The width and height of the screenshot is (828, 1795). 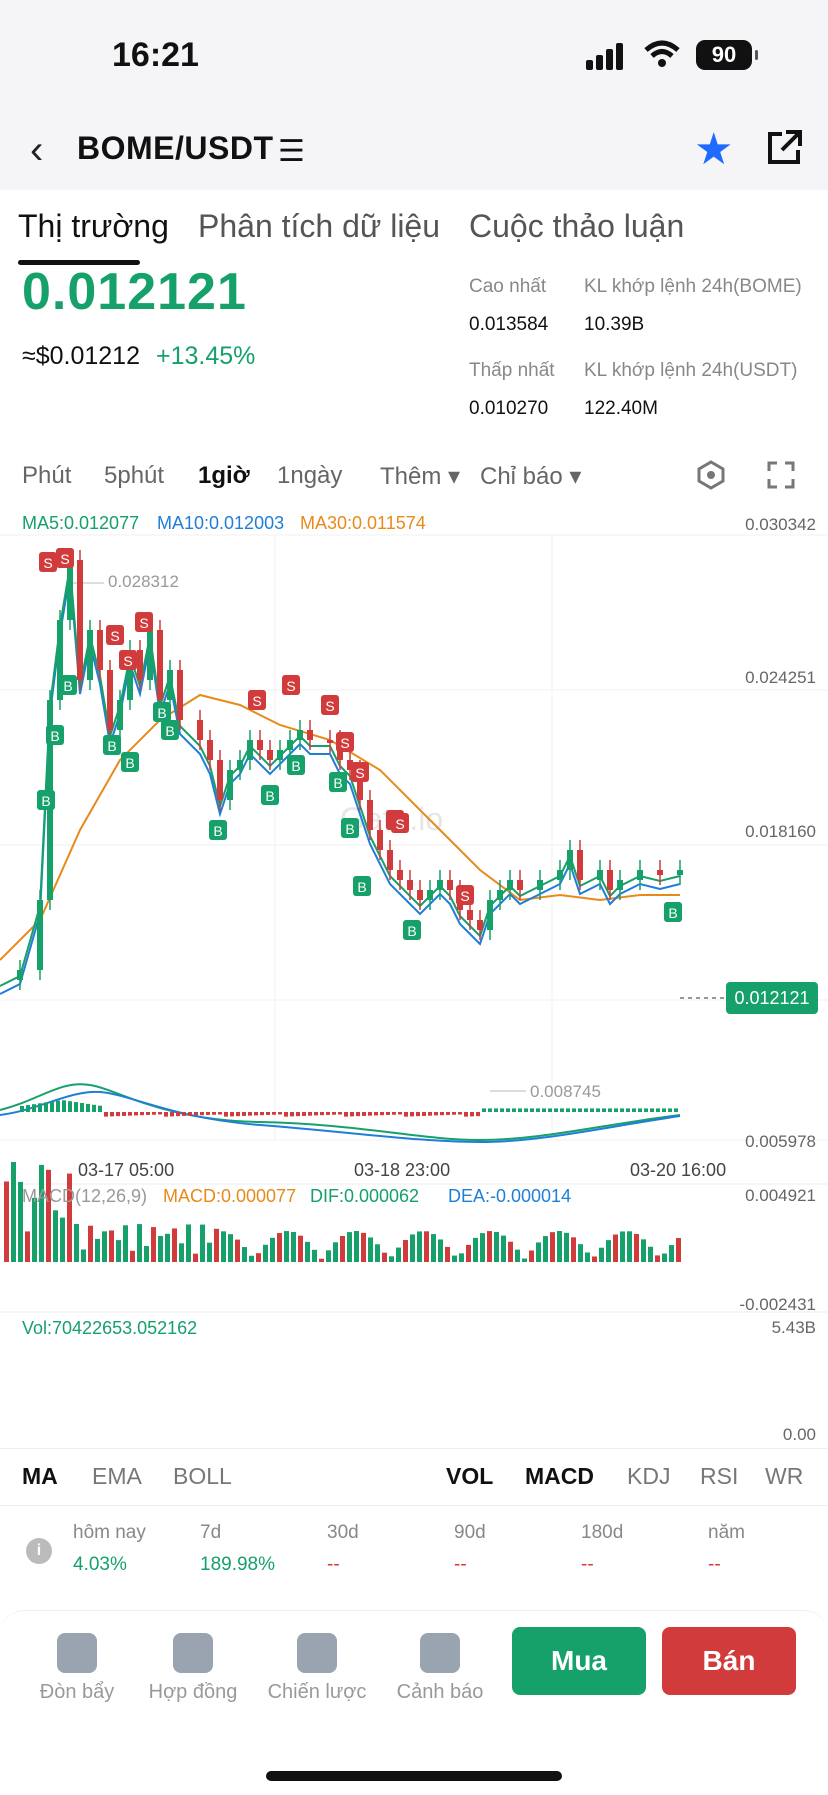 What do you see at coordinates (781, 475) in the screenshot?
I see `fullscreen-icon` at bounding box center [781, 475].